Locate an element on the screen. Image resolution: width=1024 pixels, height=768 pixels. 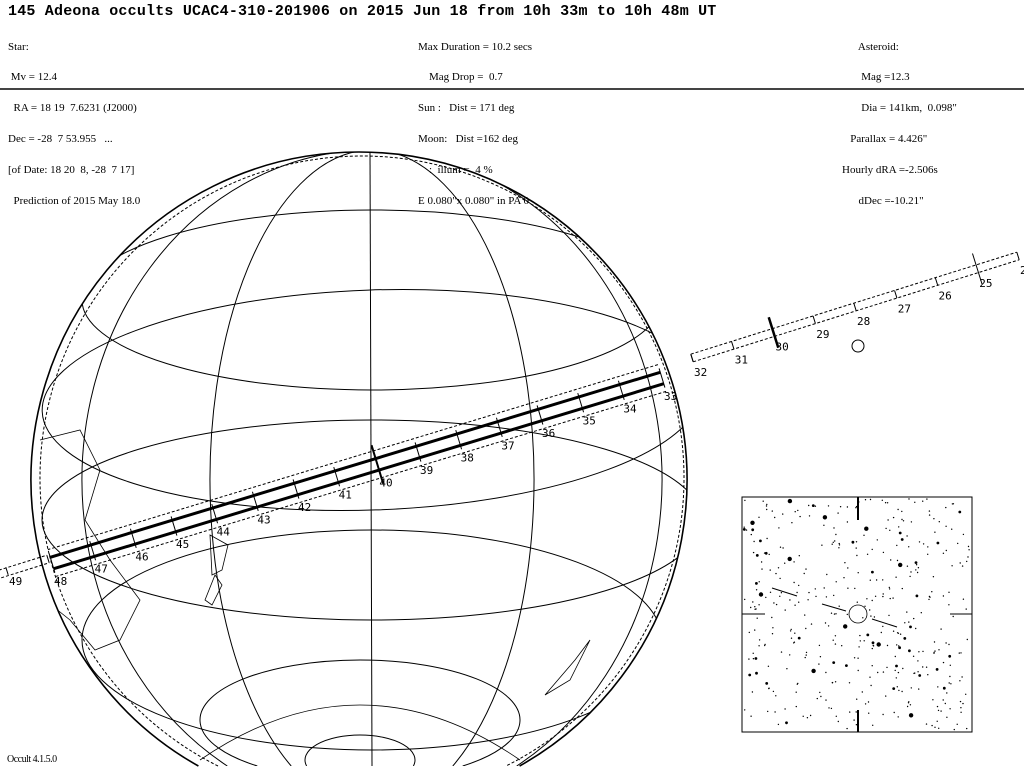
coastline-antarctica is located at coordinates (360, 732).